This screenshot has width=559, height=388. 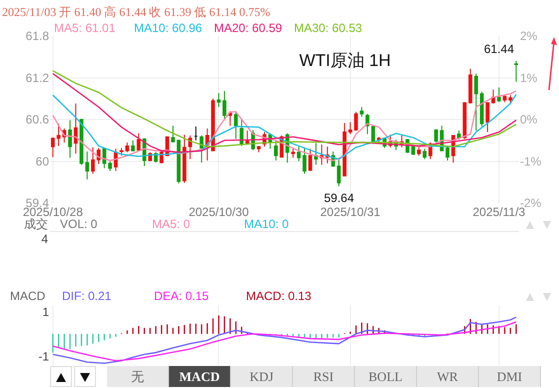 What do you see at coordinates (182, 296) in the screenshot?
I see `text: DEA: 0.15` at bounding box center [182, 296].